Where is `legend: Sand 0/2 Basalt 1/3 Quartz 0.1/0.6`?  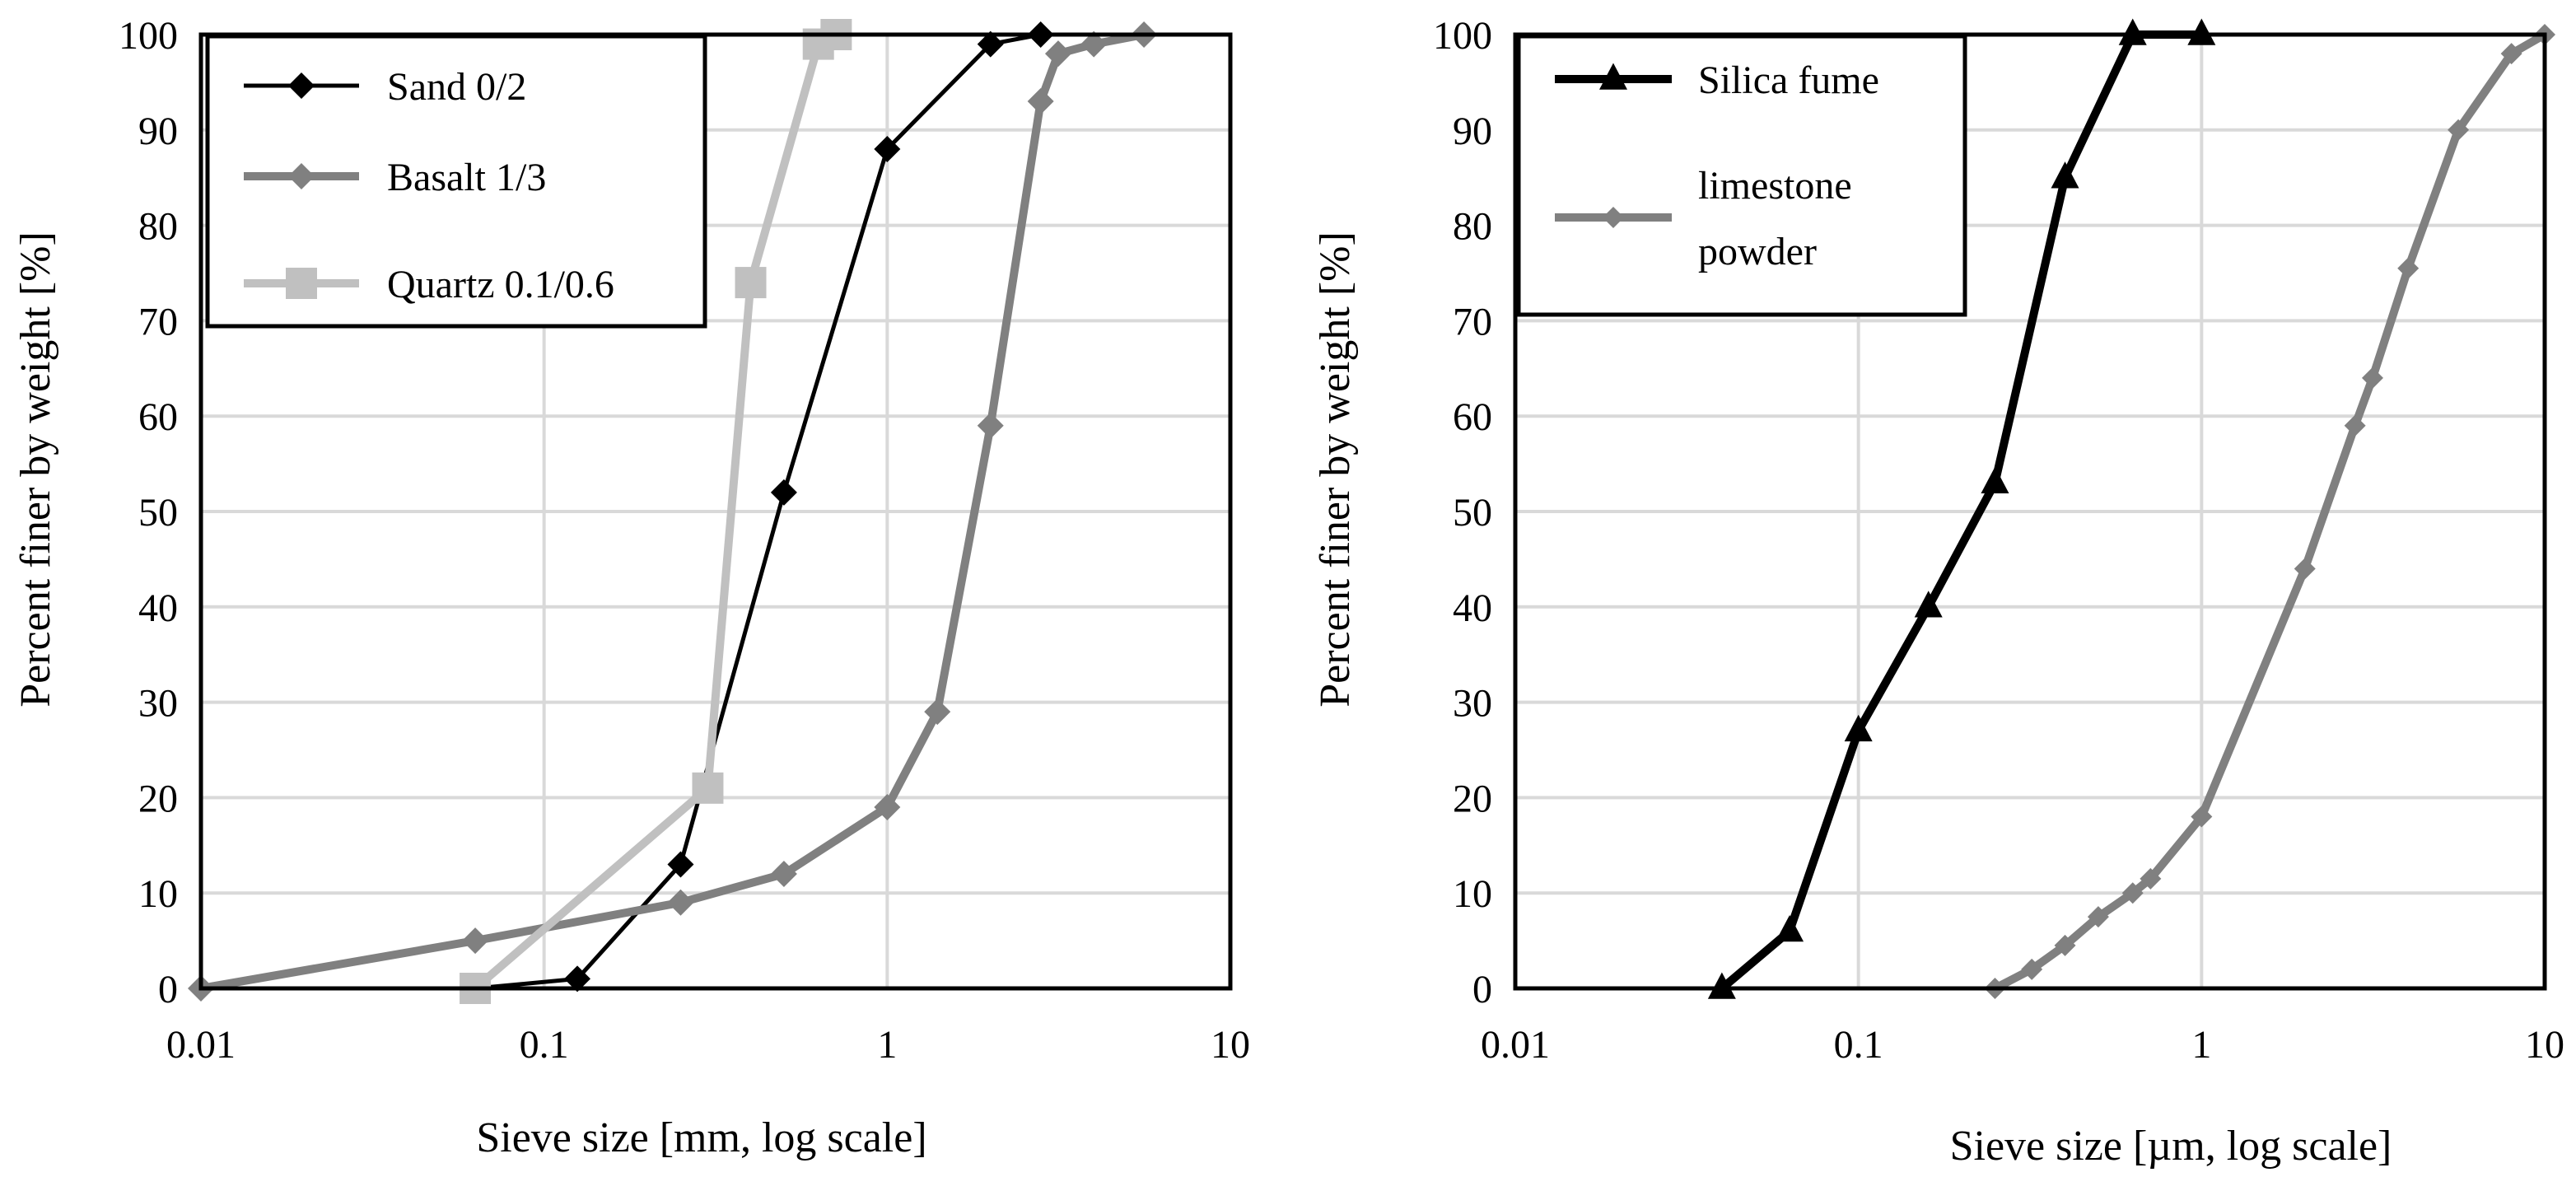
legend: Sand 0/2 Basalt 1/3 Quartz 0.1/0.6 is located at coordinates (456, 181).